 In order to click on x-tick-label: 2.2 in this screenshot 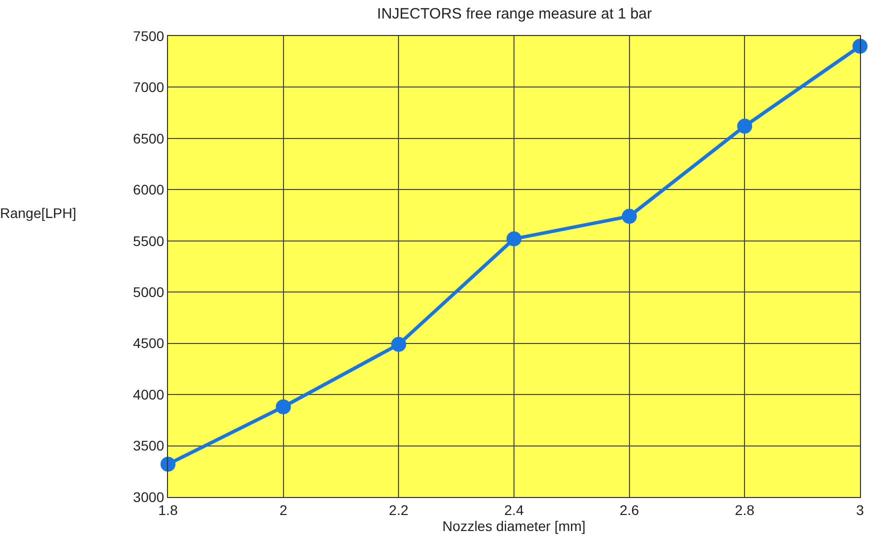, I will do `click(398, 510)`.